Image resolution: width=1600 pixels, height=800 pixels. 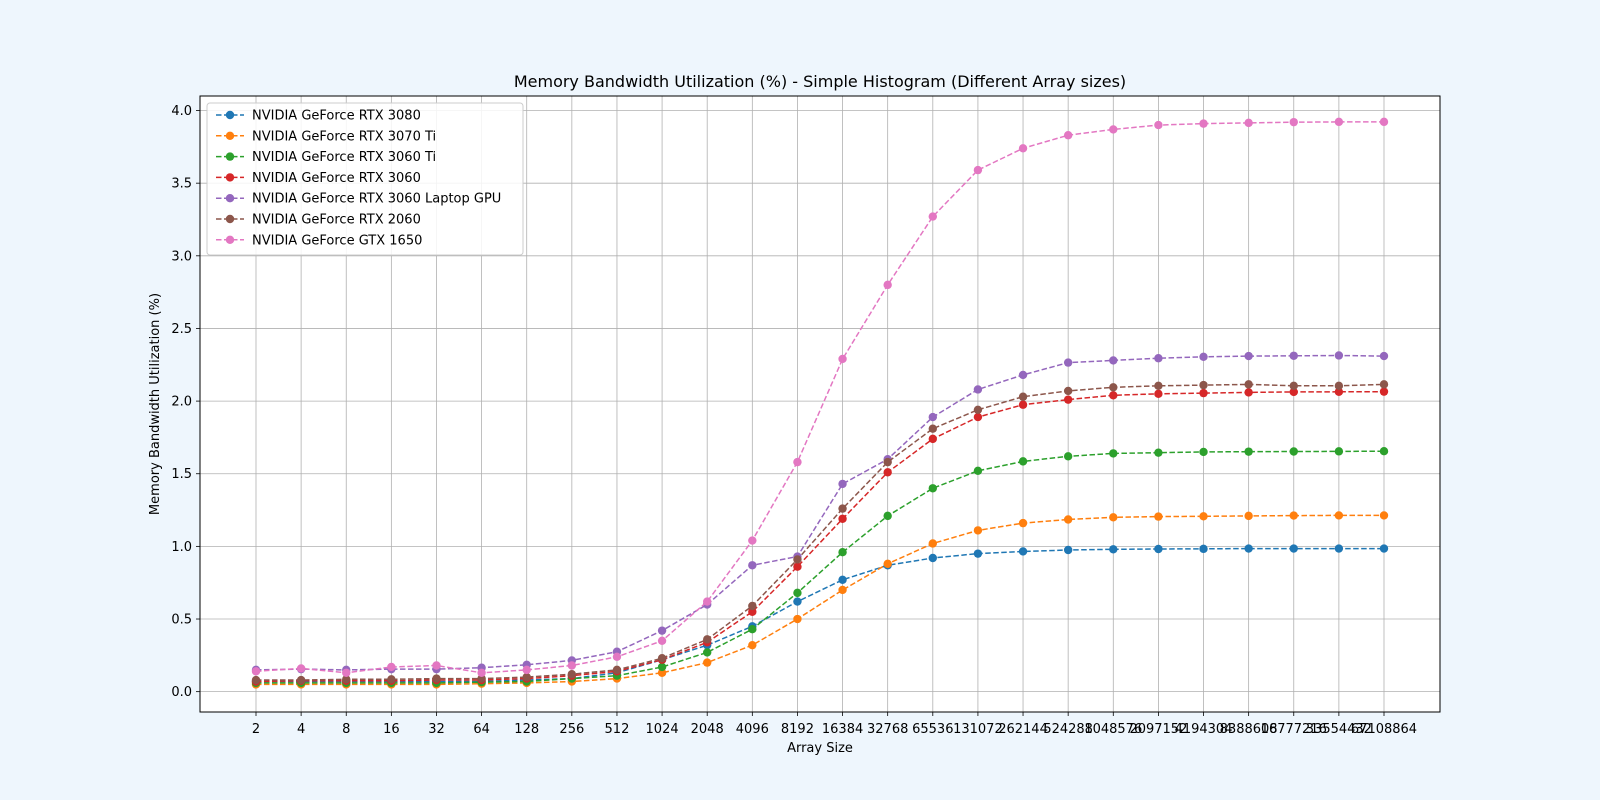 What do you see at coordinates (1068, 729) in the screenshot?
I see `x-tick-label: 524288` at bounding box center [1068, 729].